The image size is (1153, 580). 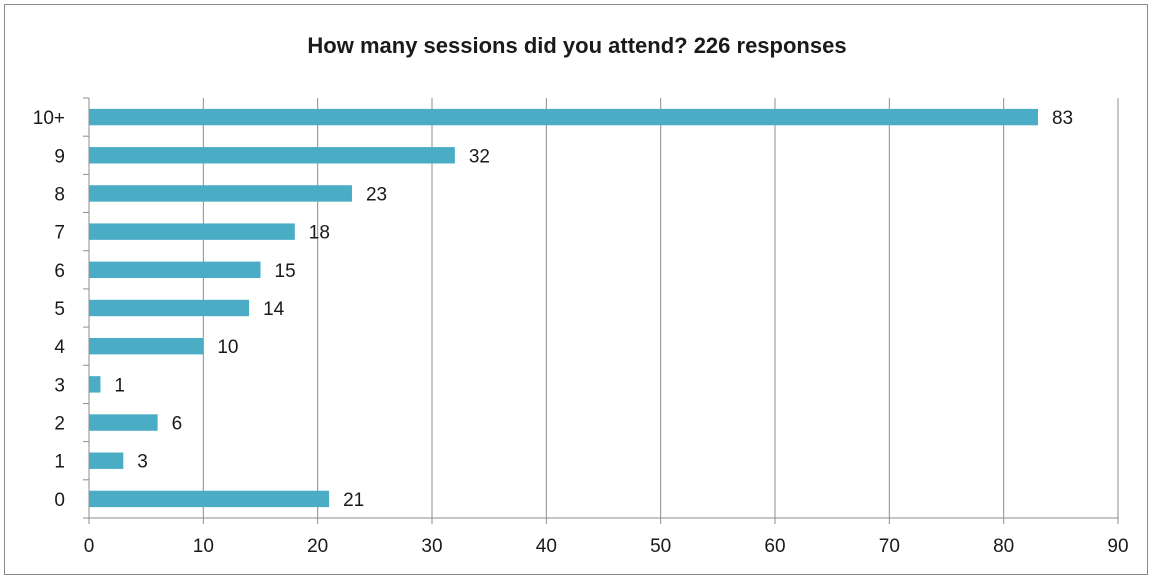 I want to click on tick-label-x-80: 80, so click(x=1003, y=546).